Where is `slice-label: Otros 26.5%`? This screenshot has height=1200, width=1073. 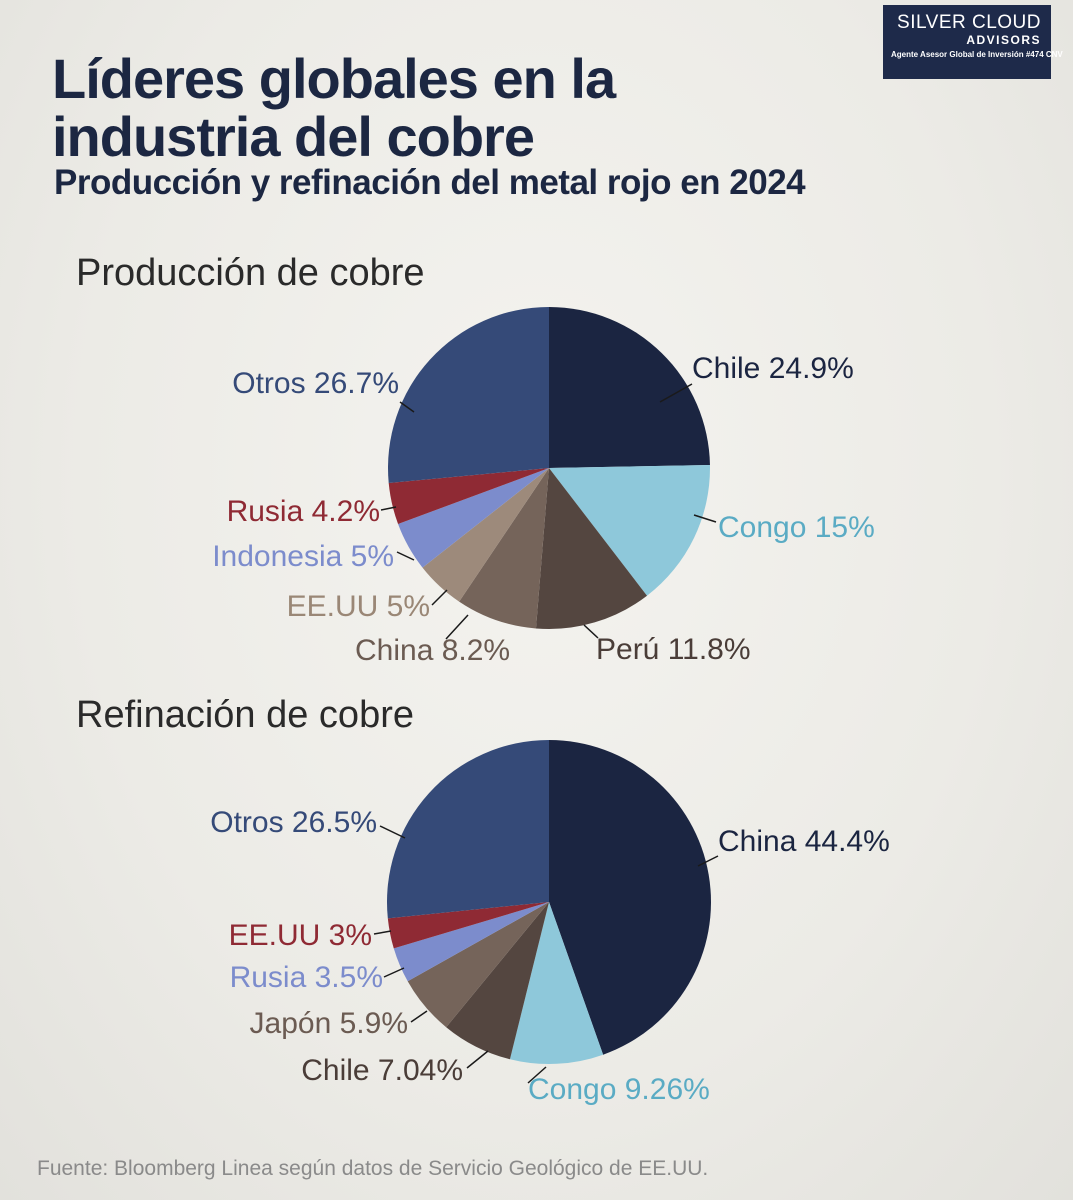 slice-label: Otros 26.5% is located at coordinates (293, 822).